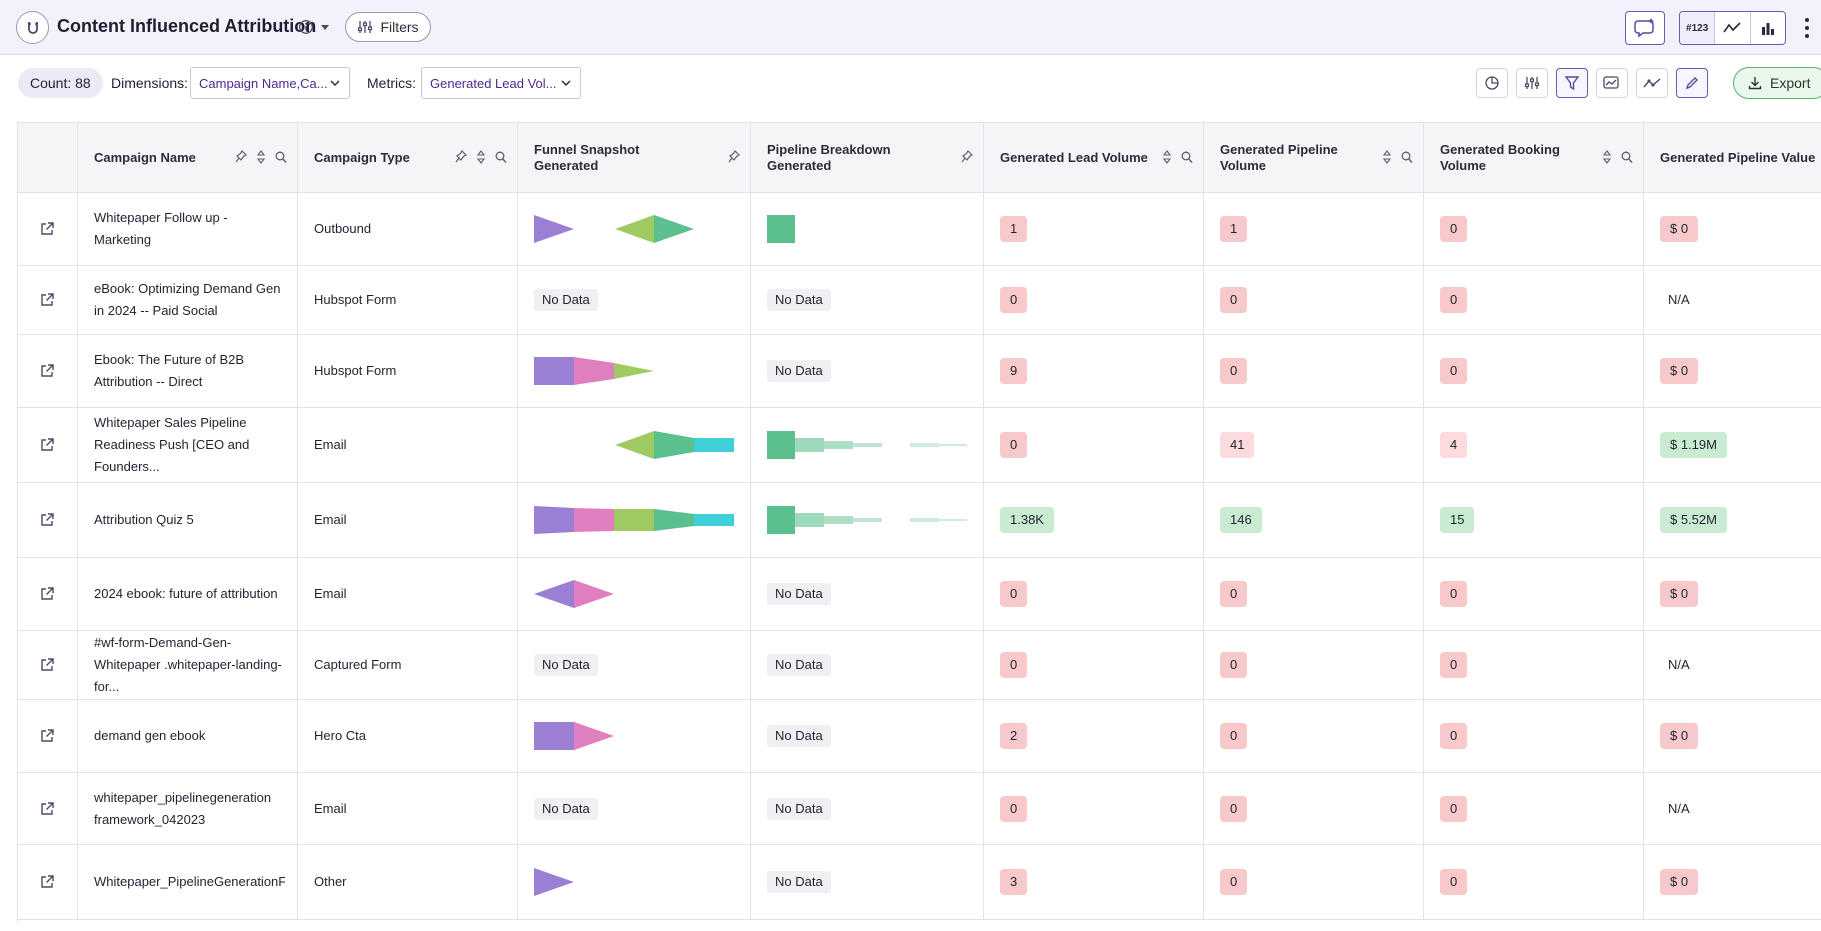 The height and width of the screenshot is (931, 1821). I want to click on filters-button: Filters, so click(388, 27).